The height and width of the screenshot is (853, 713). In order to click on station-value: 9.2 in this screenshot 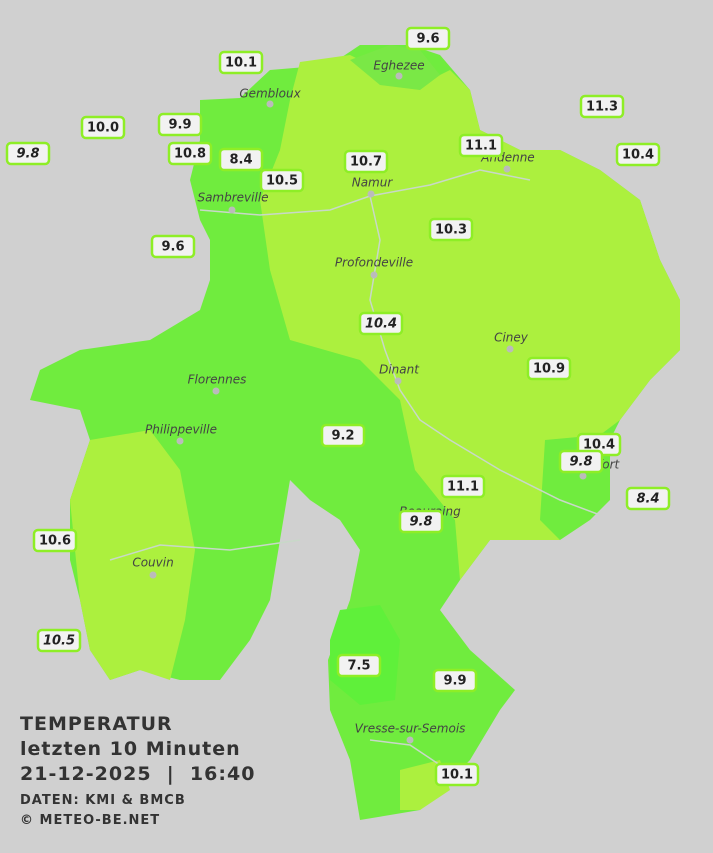, I will do `click(342, 436)`.